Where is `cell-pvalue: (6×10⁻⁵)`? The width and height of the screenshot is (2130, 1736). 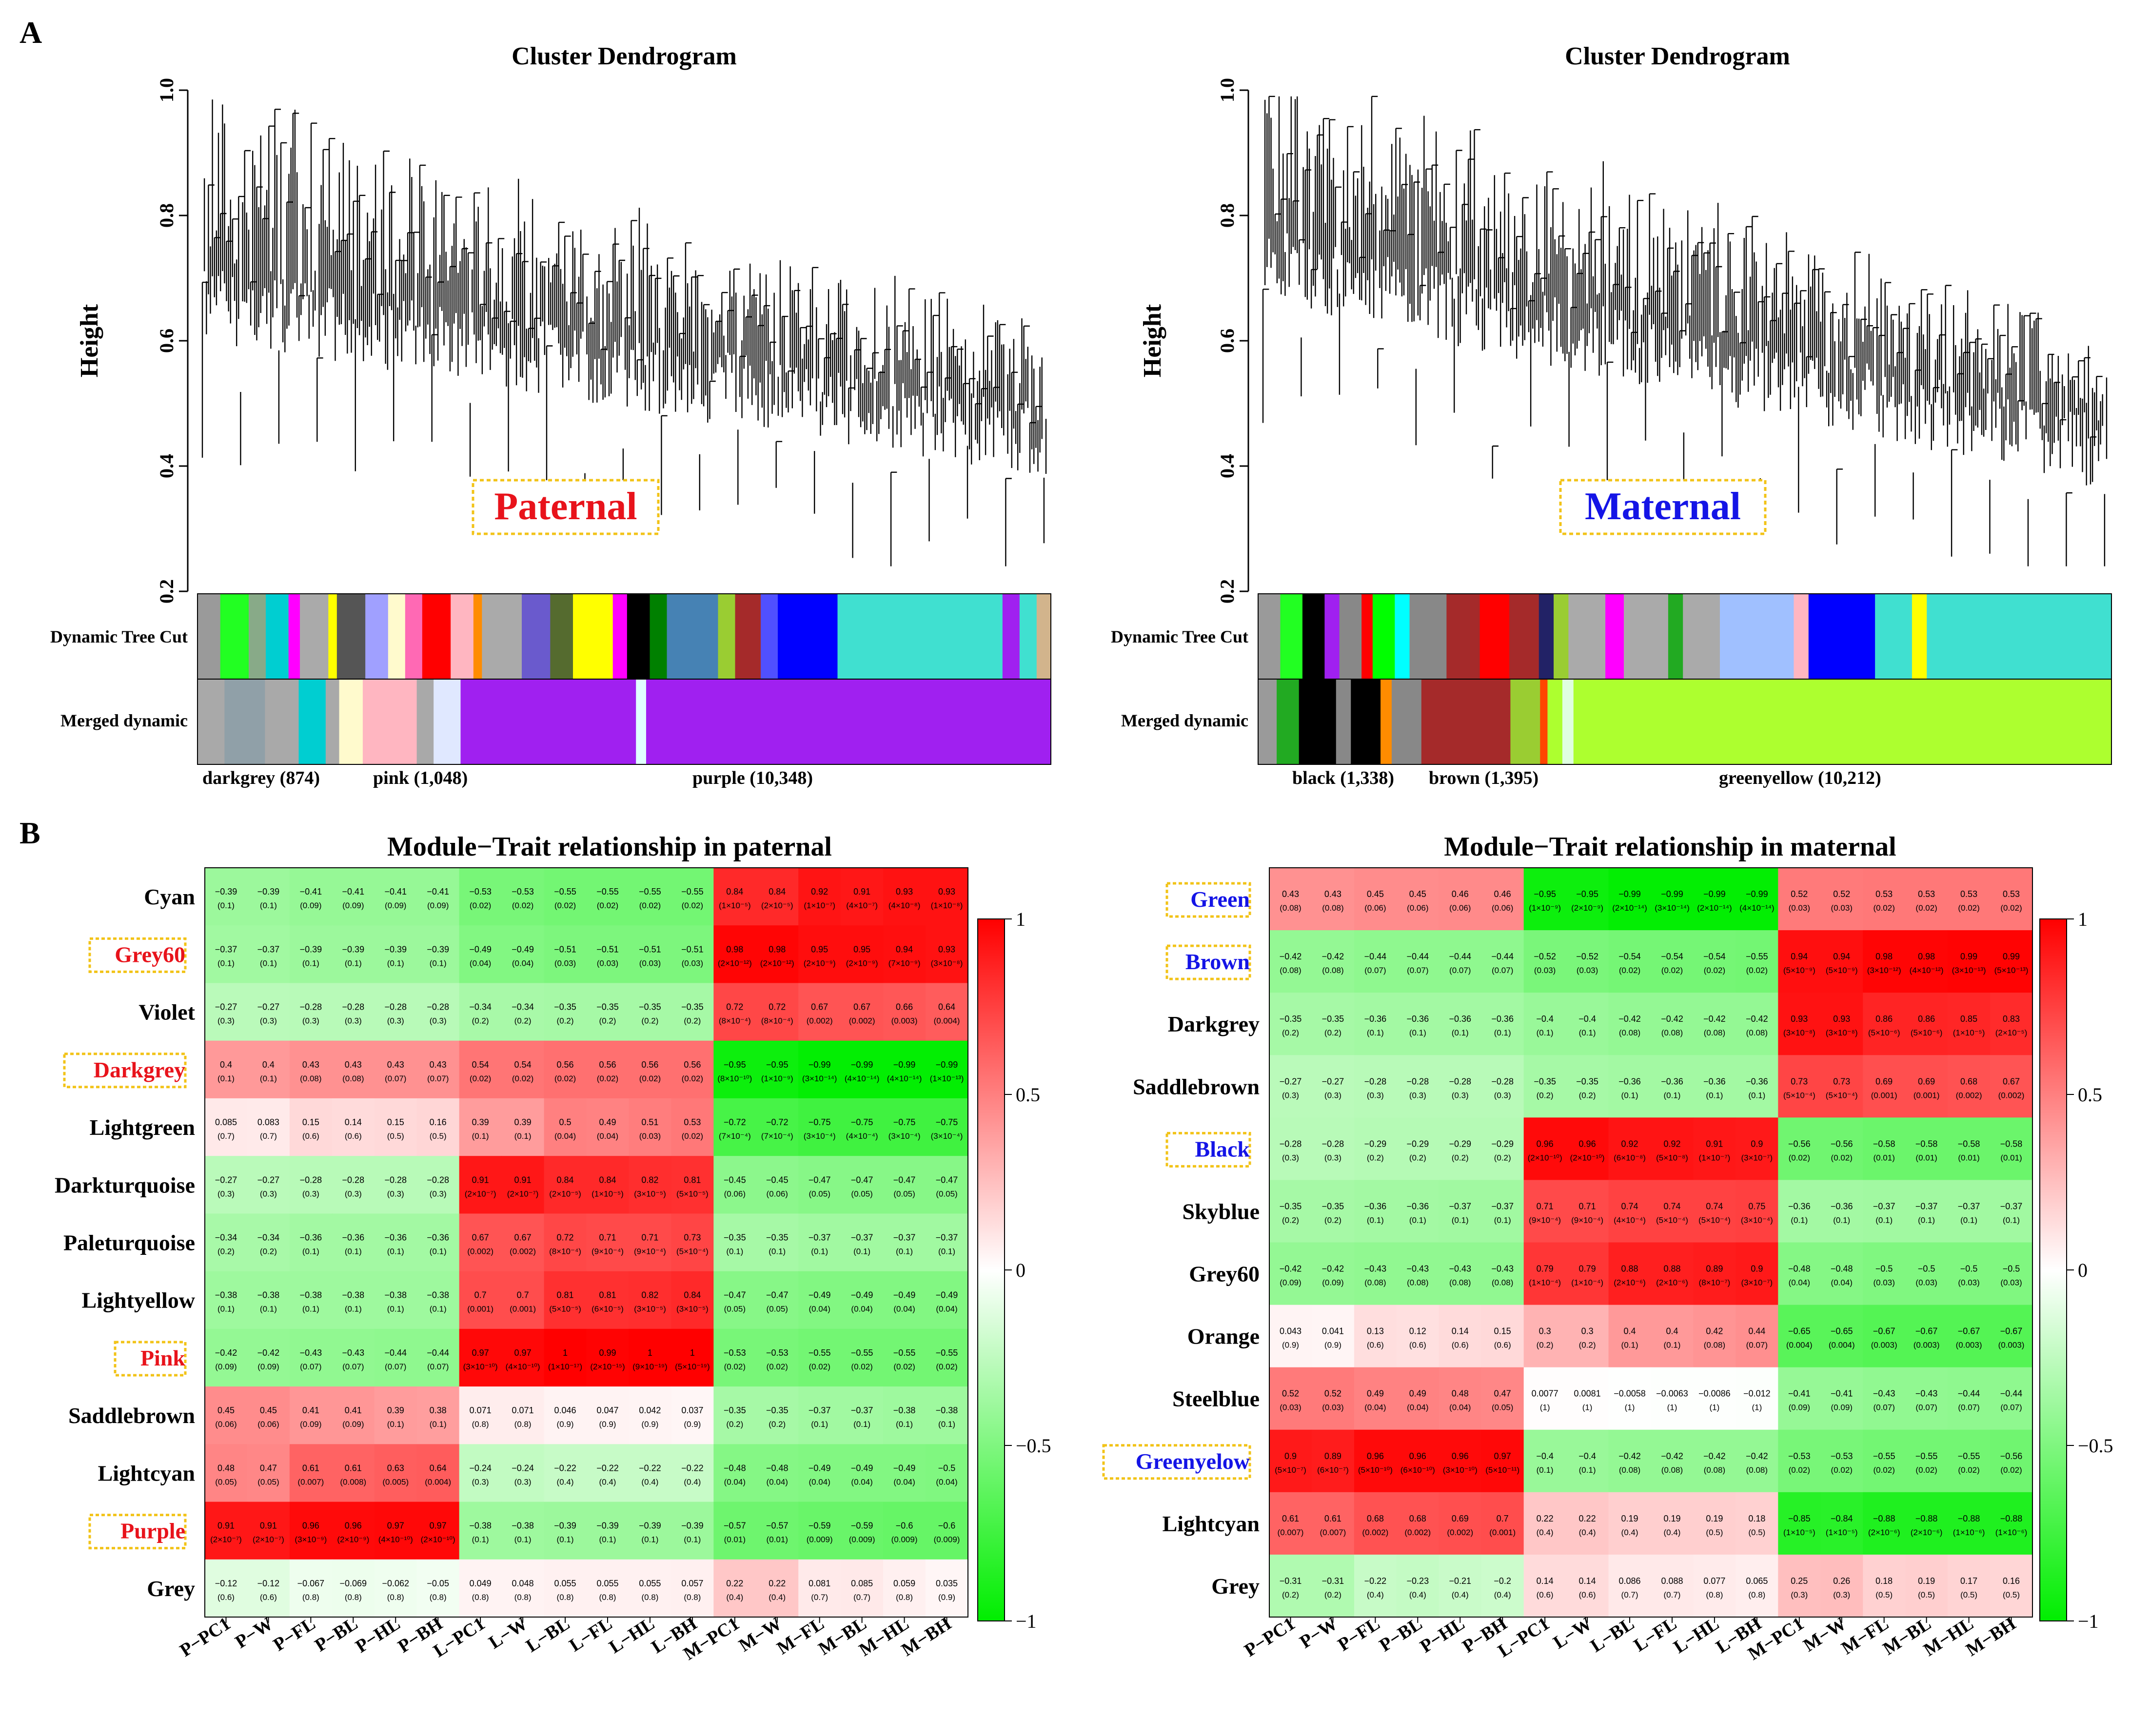 cell-pvalue: (6×10⁻⁵) is located at coordinates (608, 1309).